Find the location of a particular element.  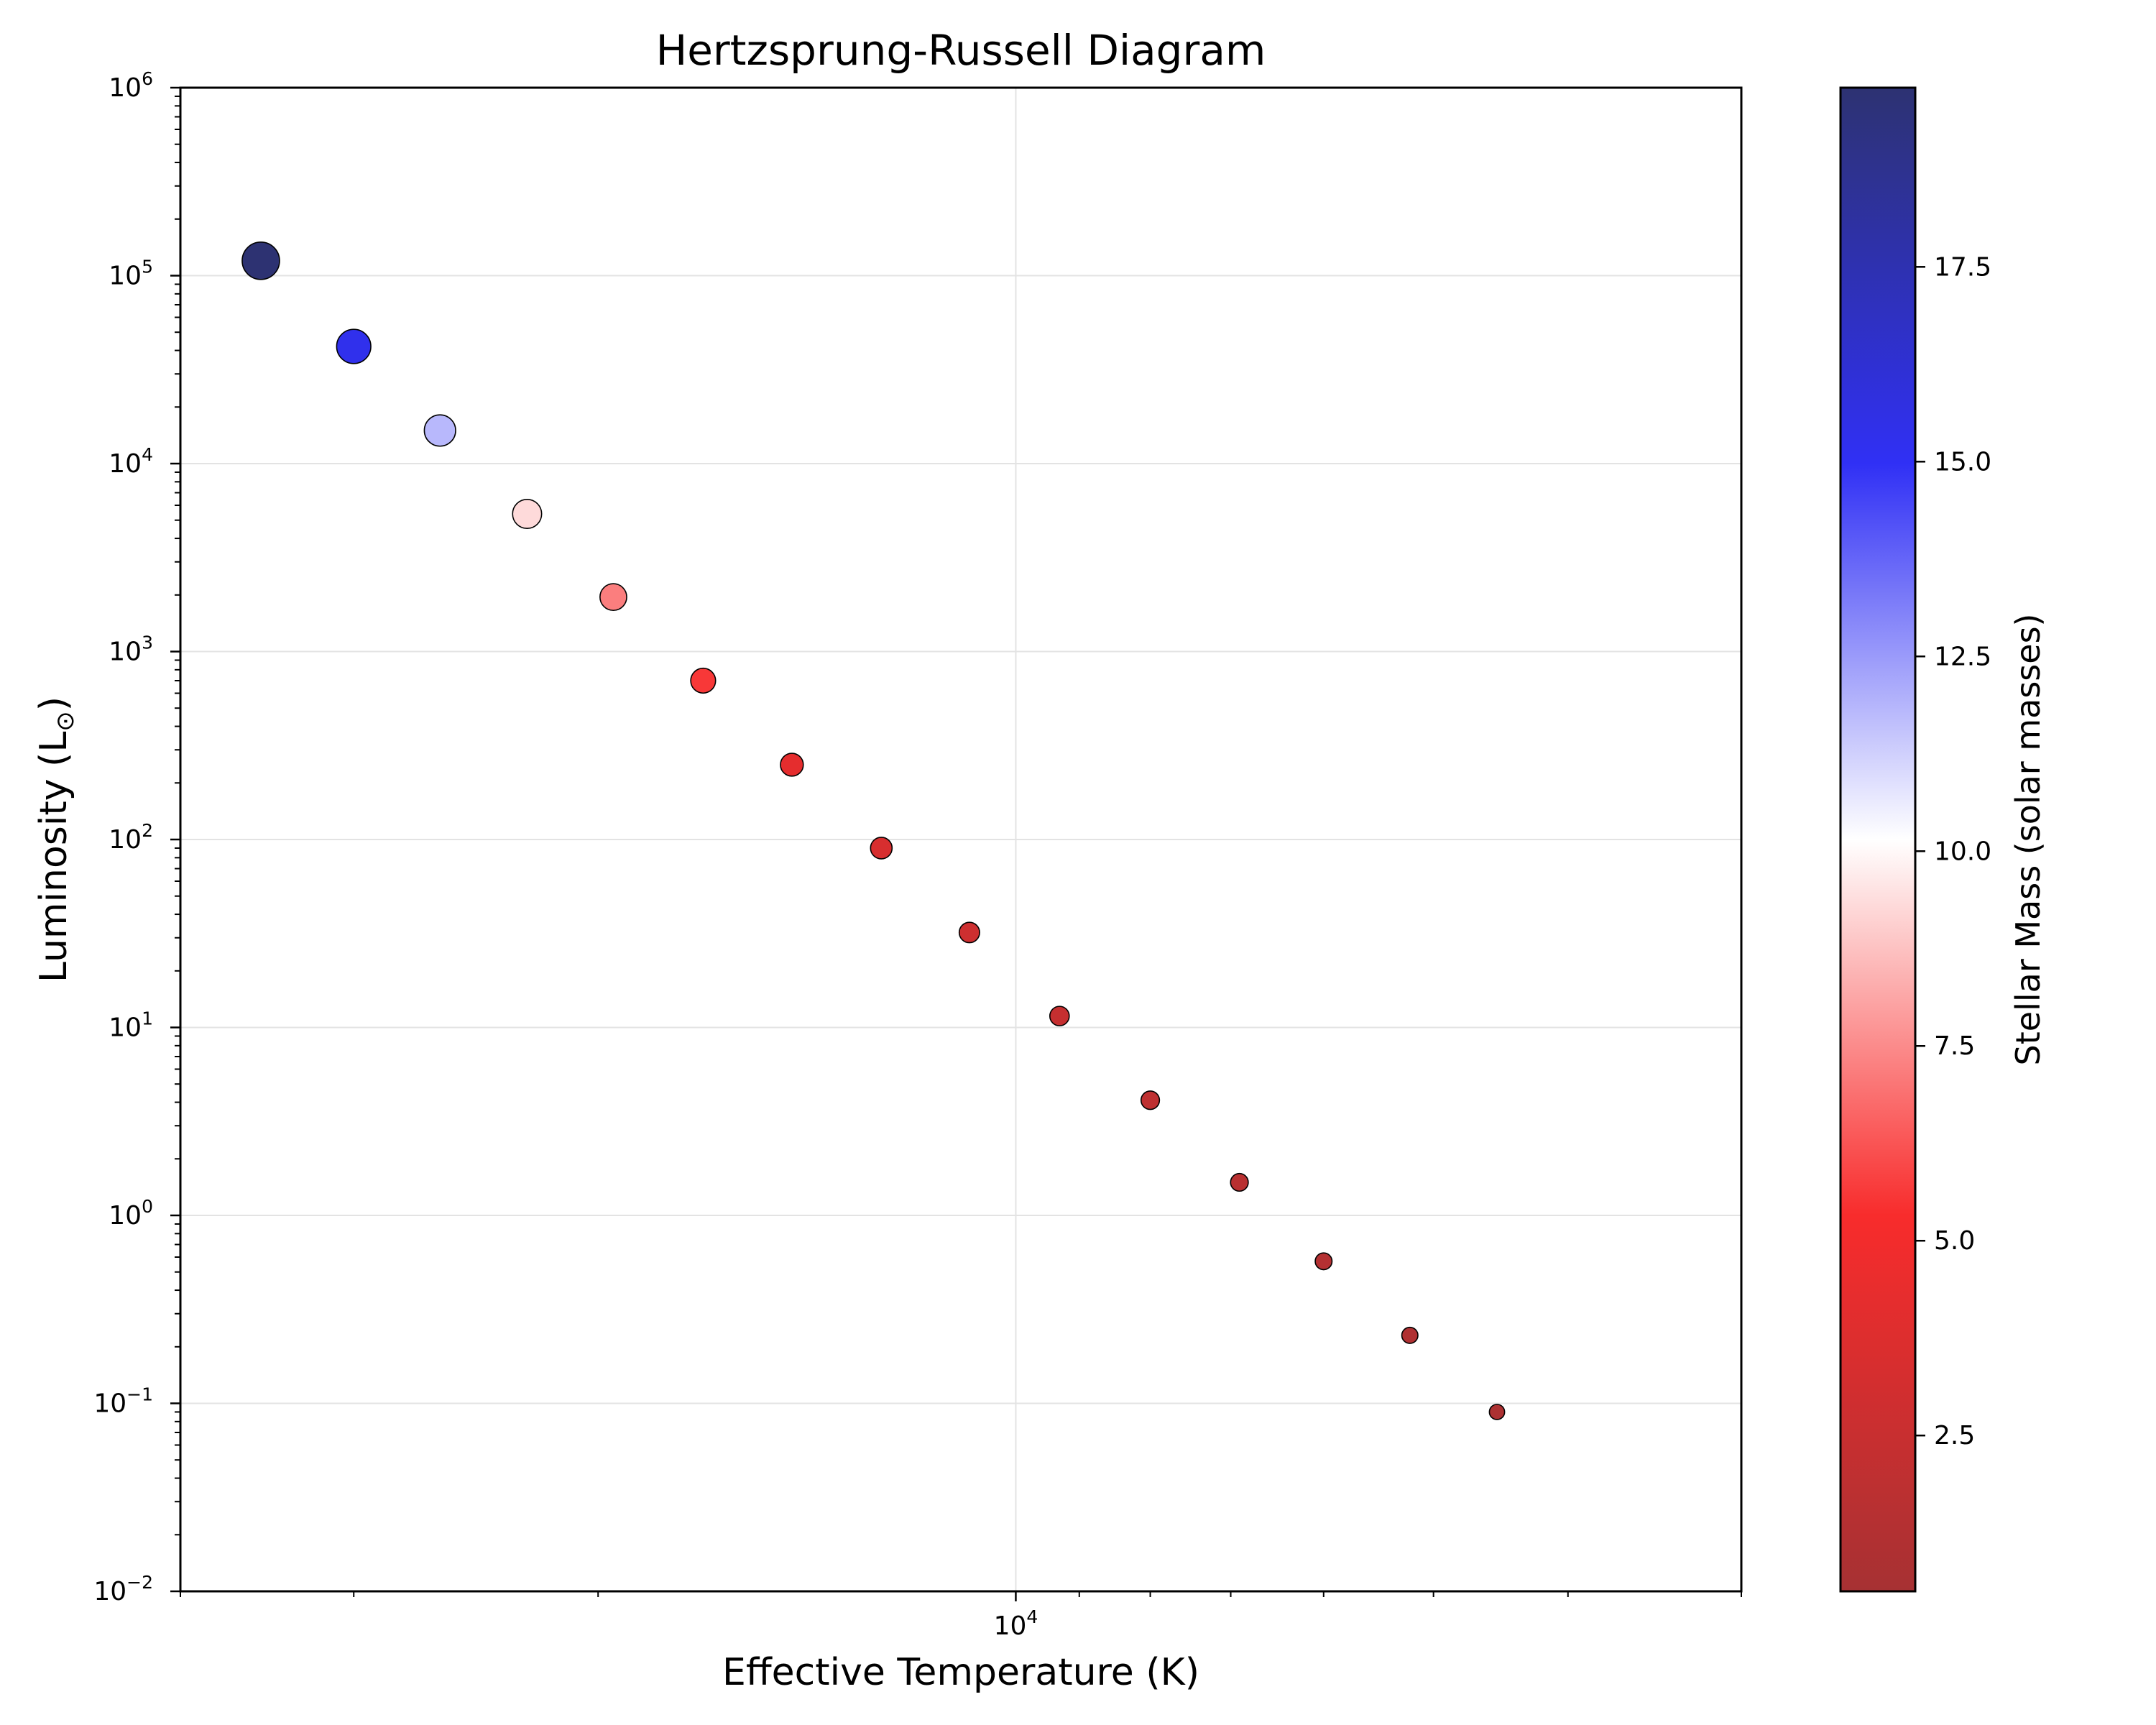

y-tick-label: 10³ is located at coordinates (131, 649).